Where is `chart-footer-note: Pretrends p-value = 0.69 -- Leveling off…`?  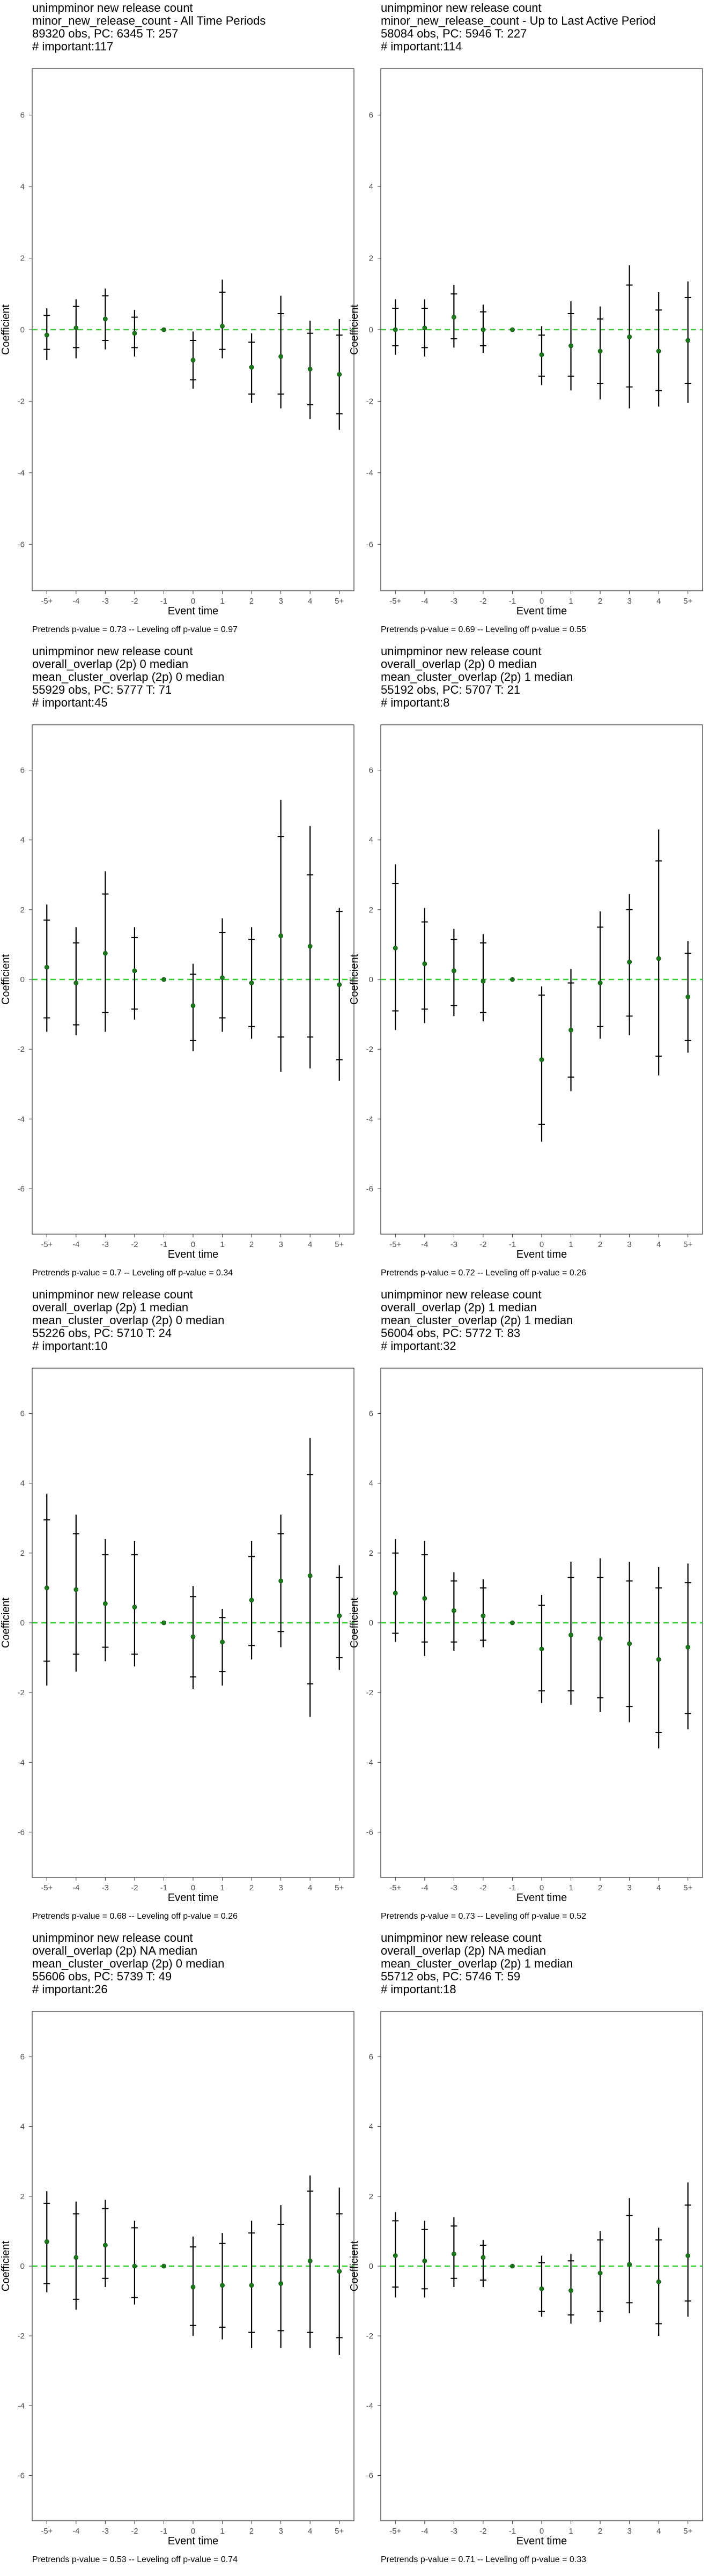 chart-footer-note: Pretrends p-value = 0.69 -- Leveling off… is located at coordinates (483, 629).